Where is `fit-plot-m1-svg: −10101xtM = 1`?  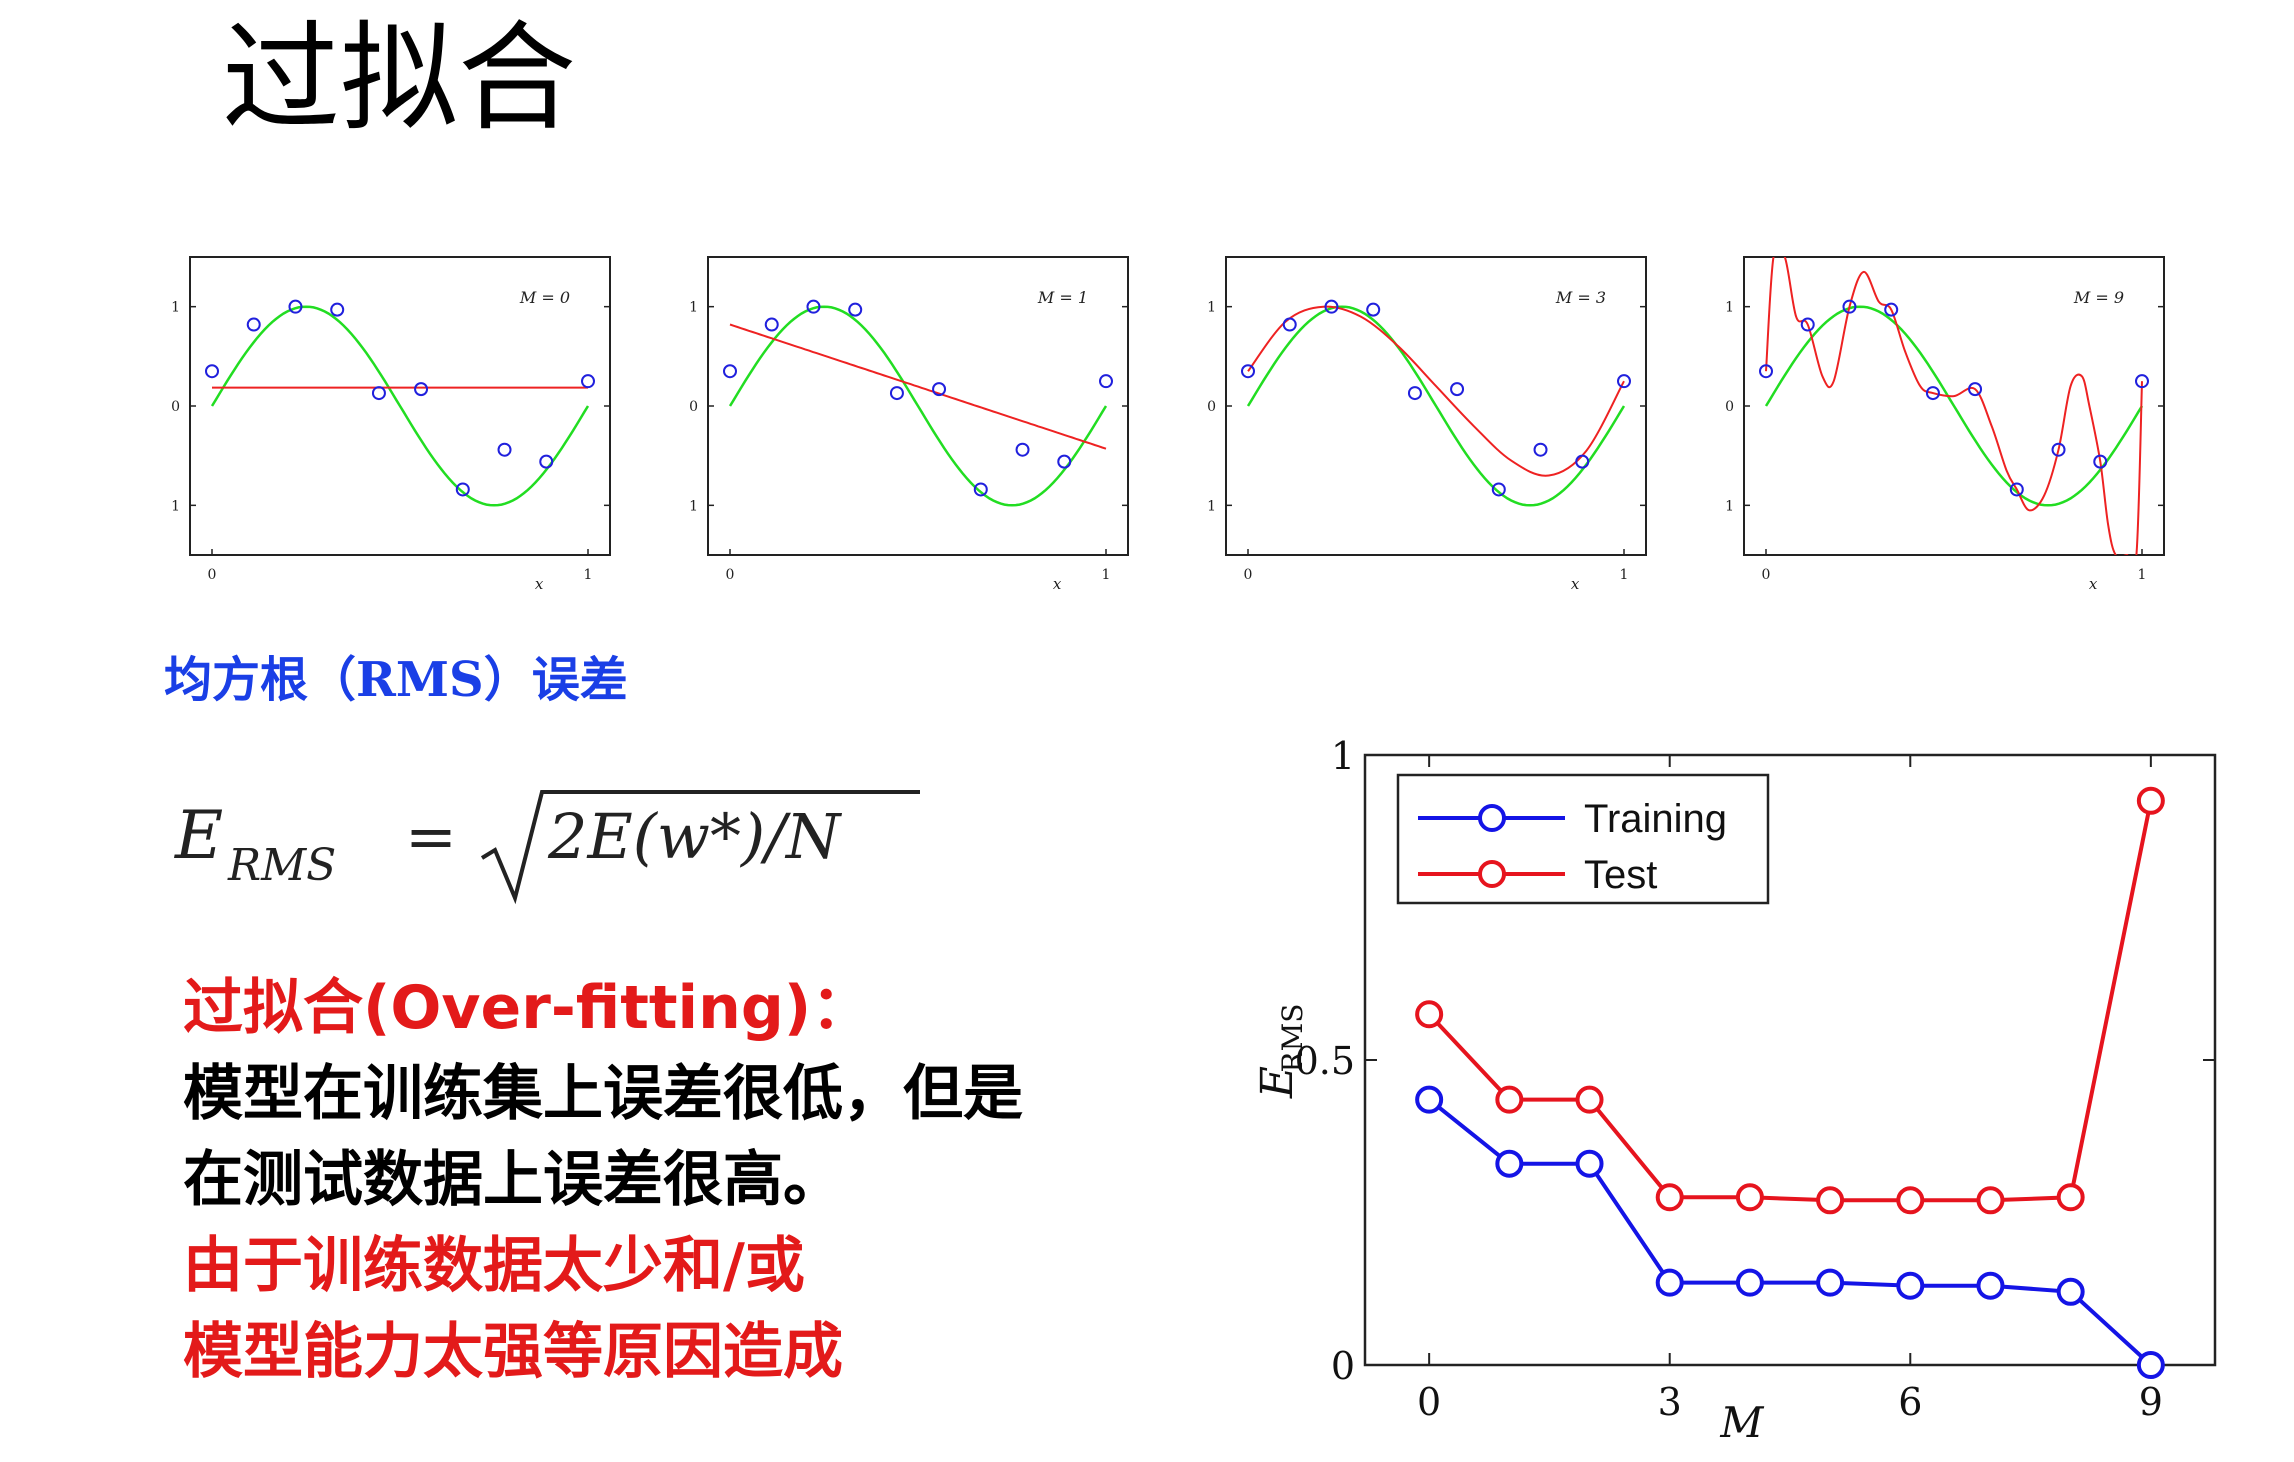
fit-plot-m1-svg: −10101xtM = 1 is located at coordinates (908, 424).